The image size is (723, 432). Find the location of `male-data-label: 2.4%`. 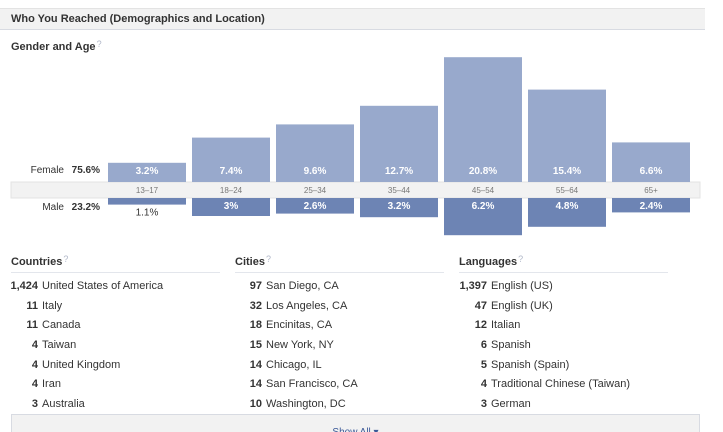

male-data-label: 2.4% is located at coordinates (651, 206).